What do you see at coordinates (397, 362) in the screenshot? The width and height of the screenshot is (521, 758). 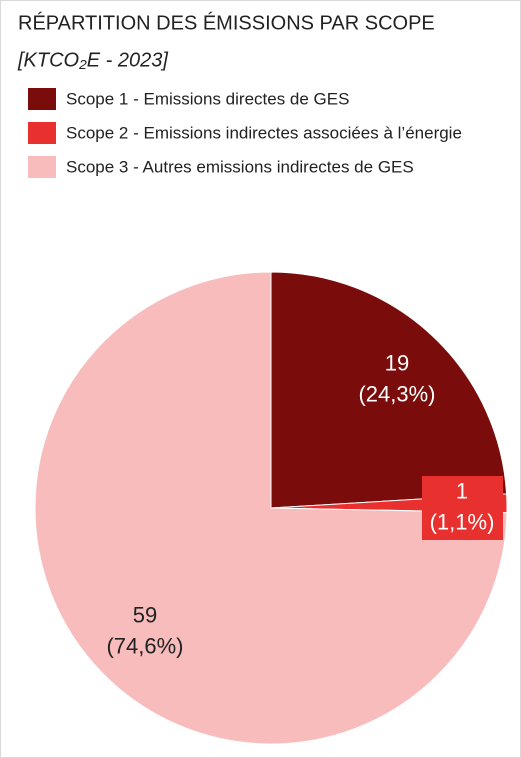 I see `data-label: 19` at bounding box center [397, 362].